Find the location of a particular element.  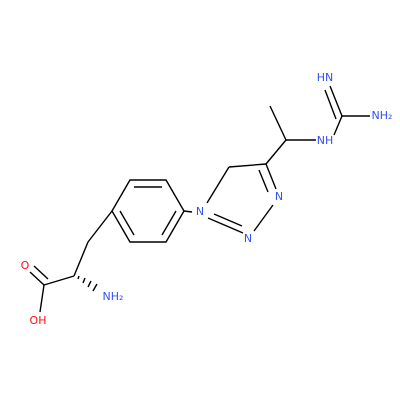

atom-label: HN is located at coordinates (325, 77).